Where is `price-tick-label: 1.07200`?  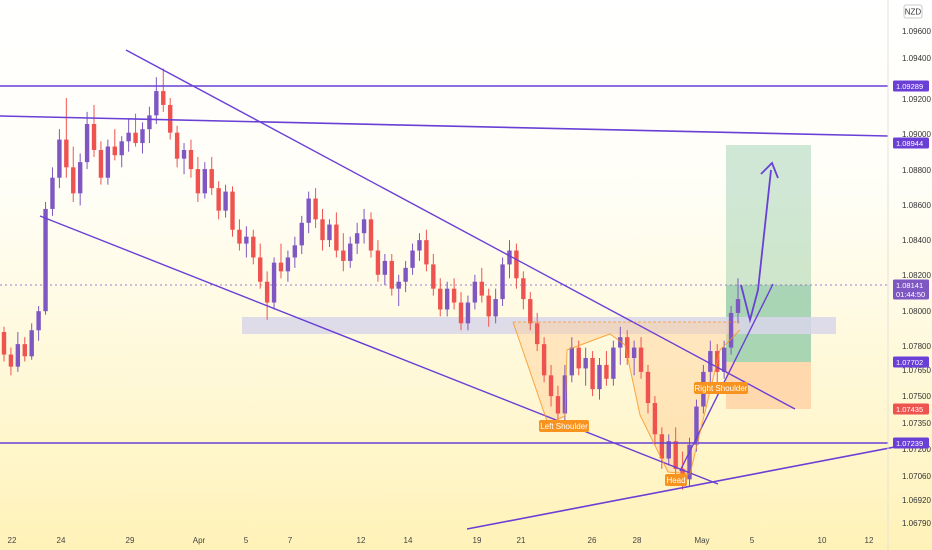
price-tick-label: 1.07200 is located at coordinates (916, 449).